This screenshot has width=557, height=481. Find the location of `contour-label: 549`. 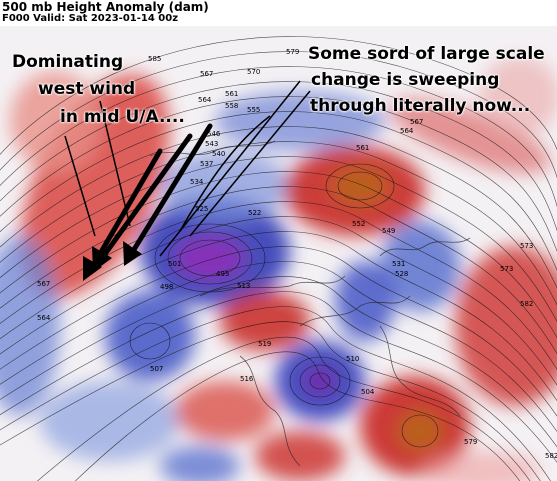

contour-label: 549 is located at coordinates (388, 231).